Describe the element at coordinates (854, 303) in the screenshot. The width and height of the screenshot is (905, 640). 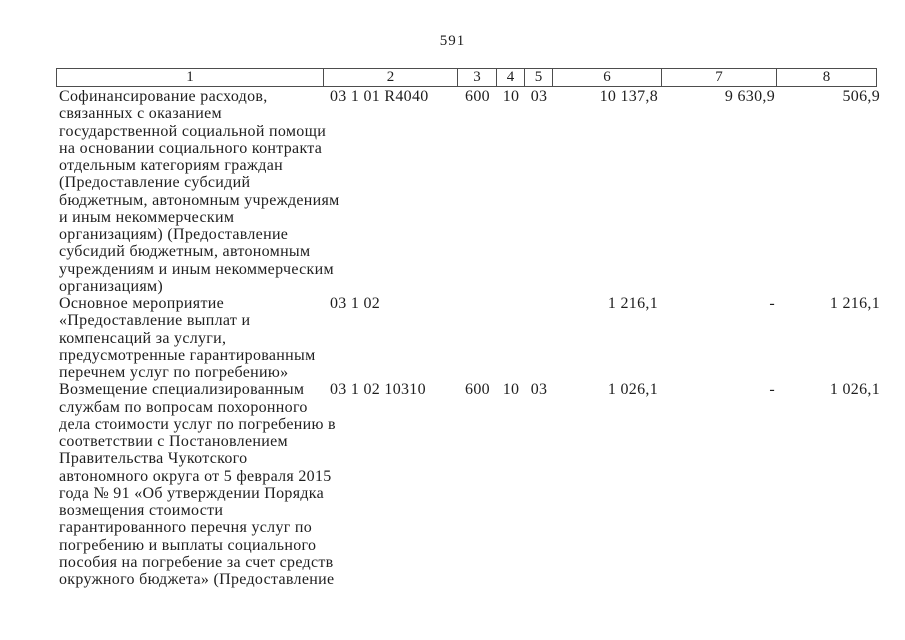
I see `amount-cell-col8: 1 216,1` at that location.